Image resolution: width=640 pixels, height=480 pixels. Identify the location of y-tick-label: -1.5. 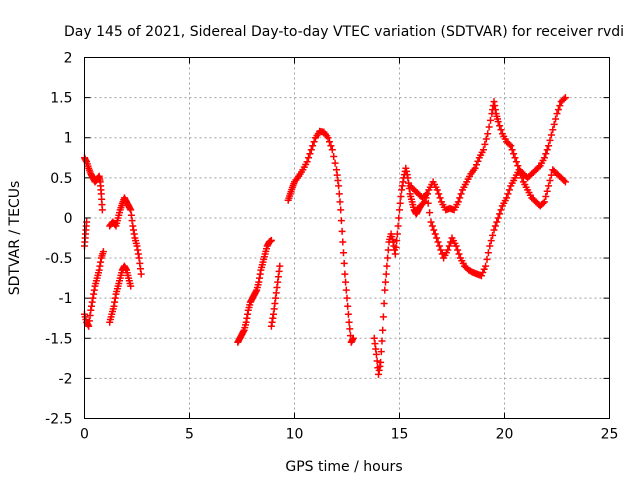
(58, 339).